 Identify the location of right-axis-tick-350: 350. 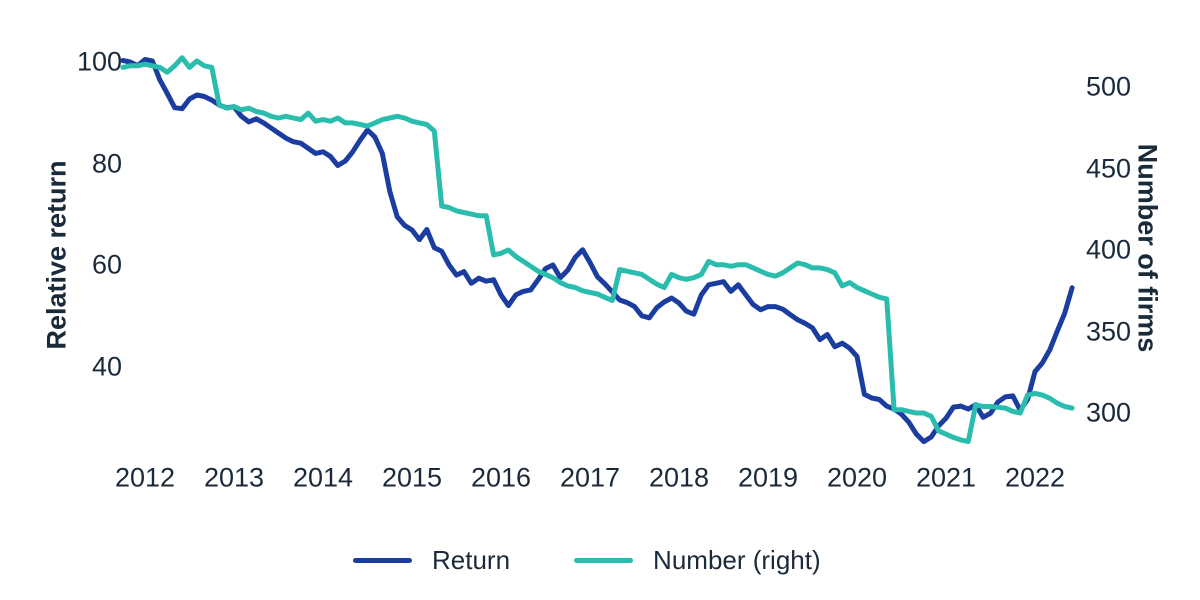
(1109, 331).